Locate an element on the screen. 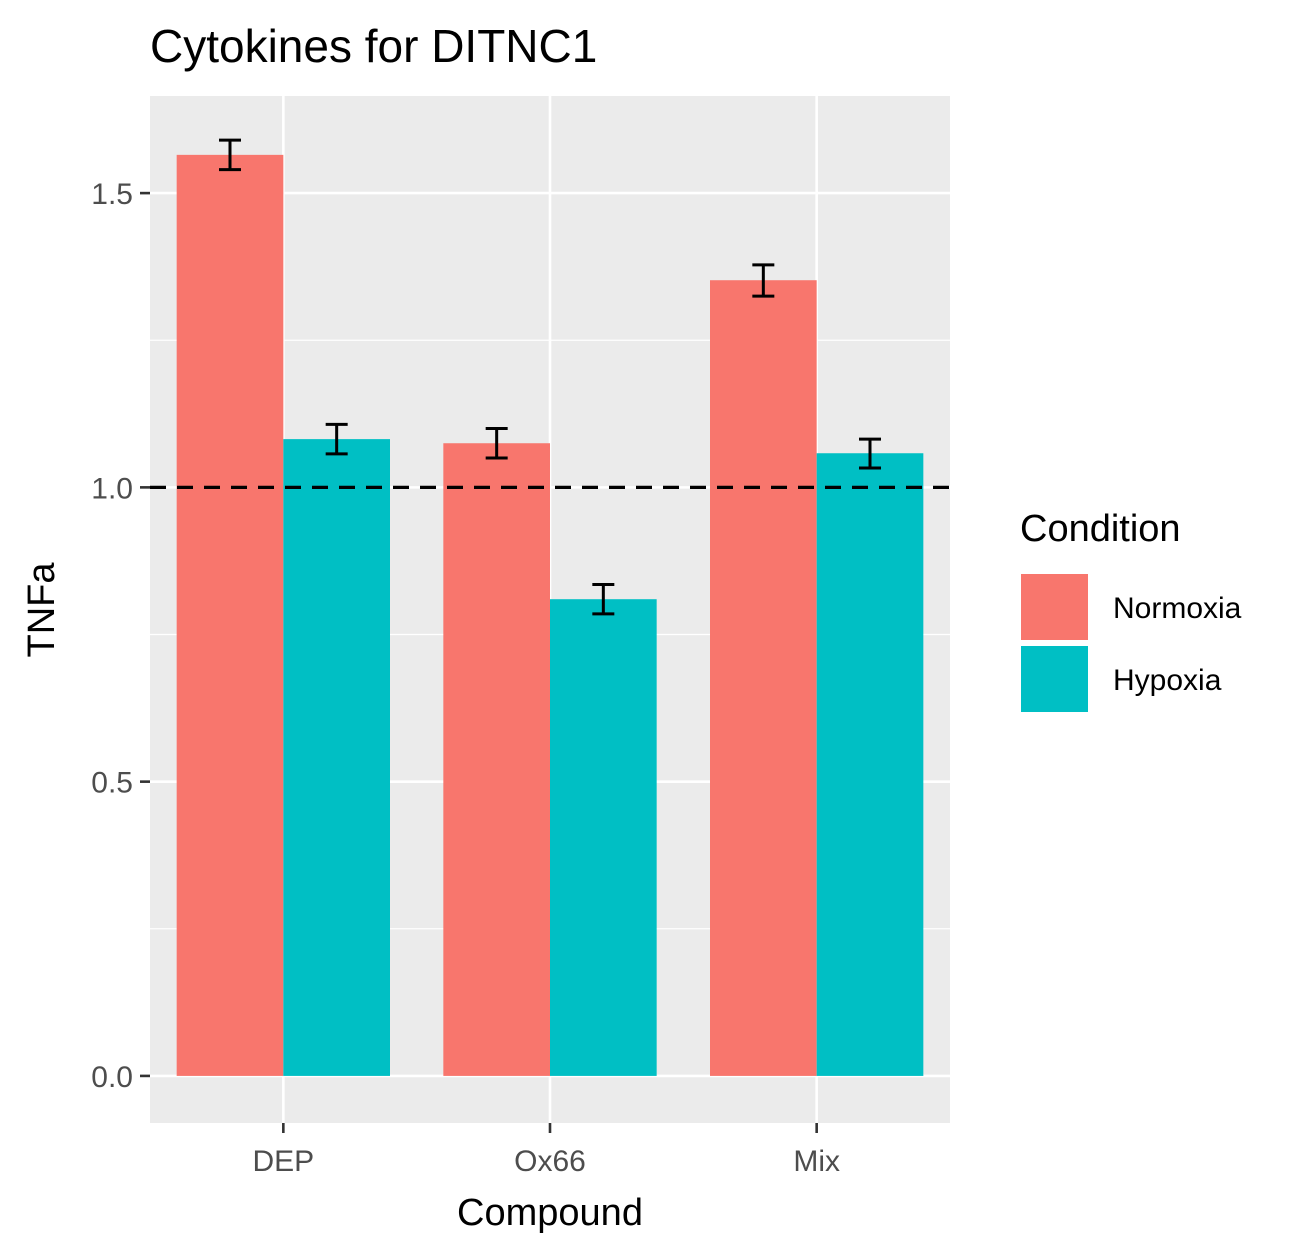 This screenshot has height=1259, width=1315. y-tick-label: 1.5 is located at coordinates (112, 194).